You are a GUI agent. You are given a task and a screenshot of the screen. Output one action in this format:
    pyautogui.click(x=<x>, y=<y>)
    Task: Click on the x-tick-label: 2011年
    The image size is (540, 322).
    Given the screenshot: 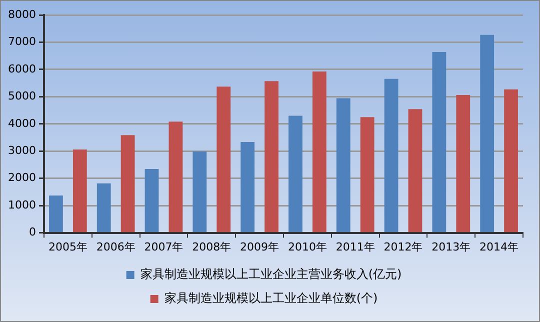 What is the action you would take?
    pyautogui.click(x=355, y=247)
    